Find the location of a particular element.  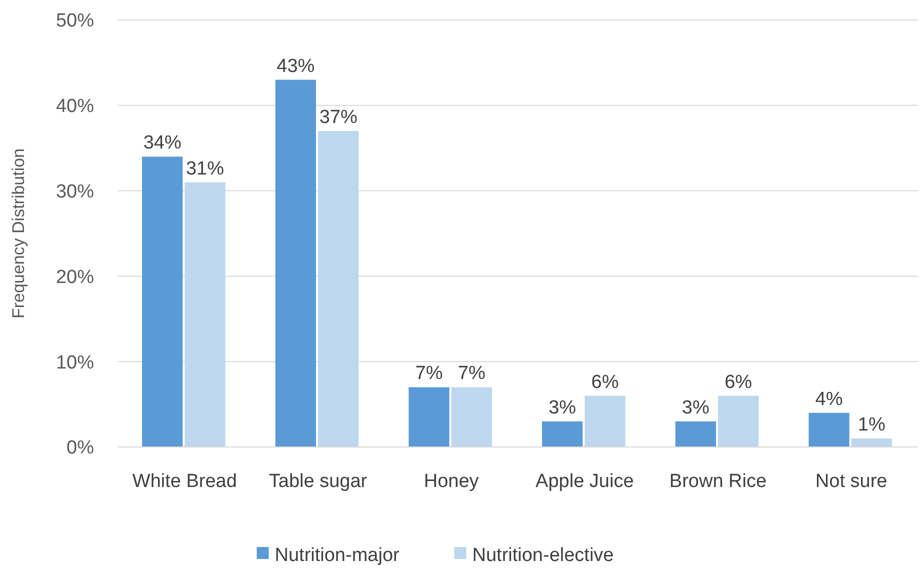

x-tick-label: Not sure is located at coordinates (851, 481).